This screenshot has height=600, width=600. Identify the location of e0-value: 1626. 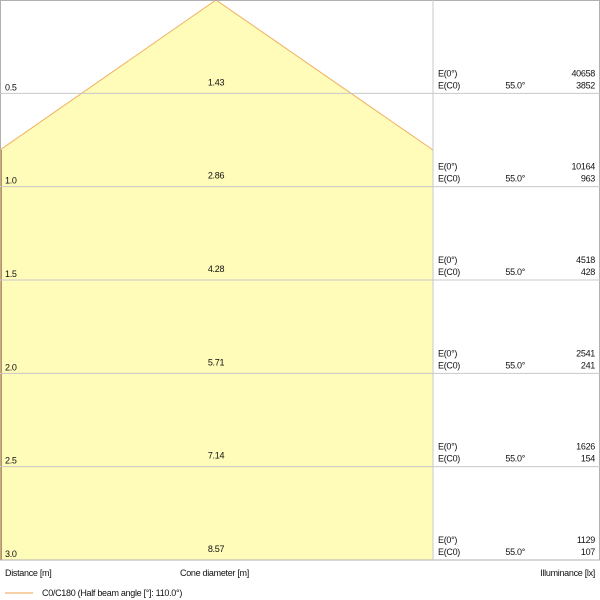
(585, 447).